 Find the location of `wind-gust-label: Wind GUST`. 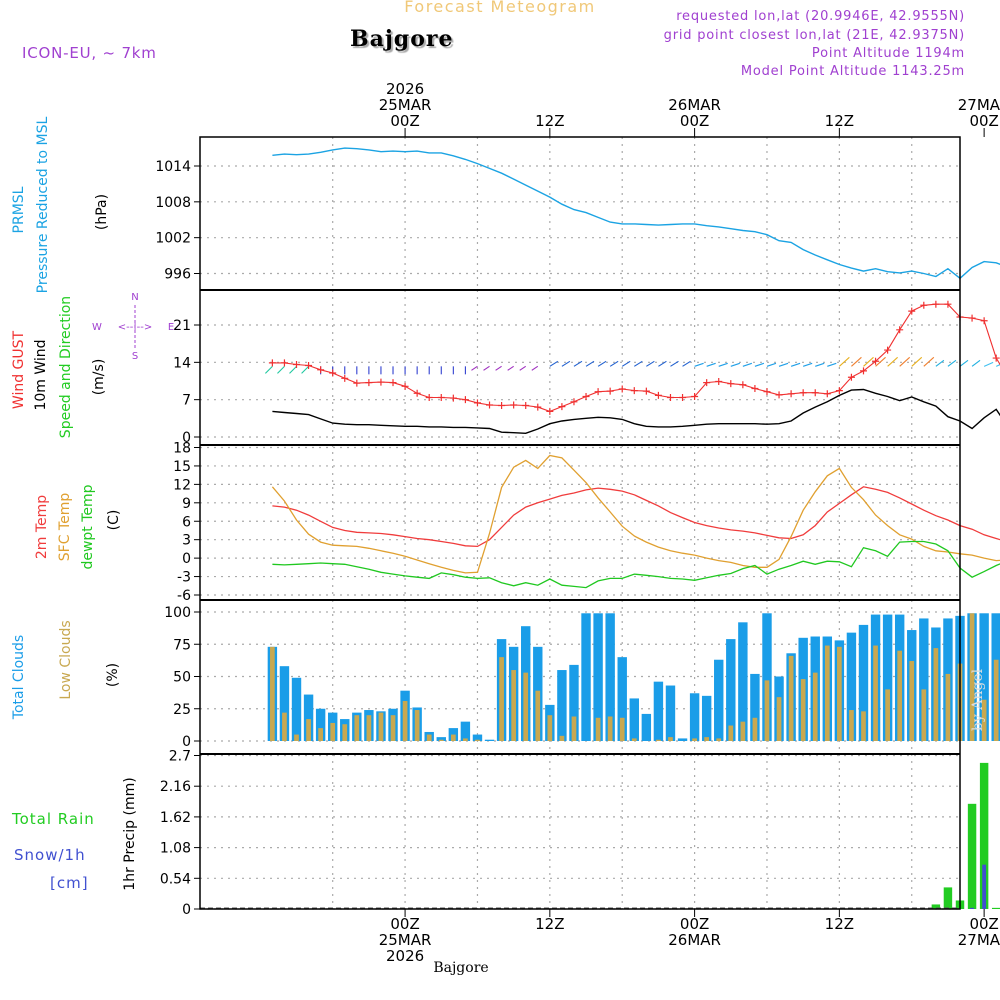

wind-gust-label: Wind GUST is located at coordinates (19, 369).